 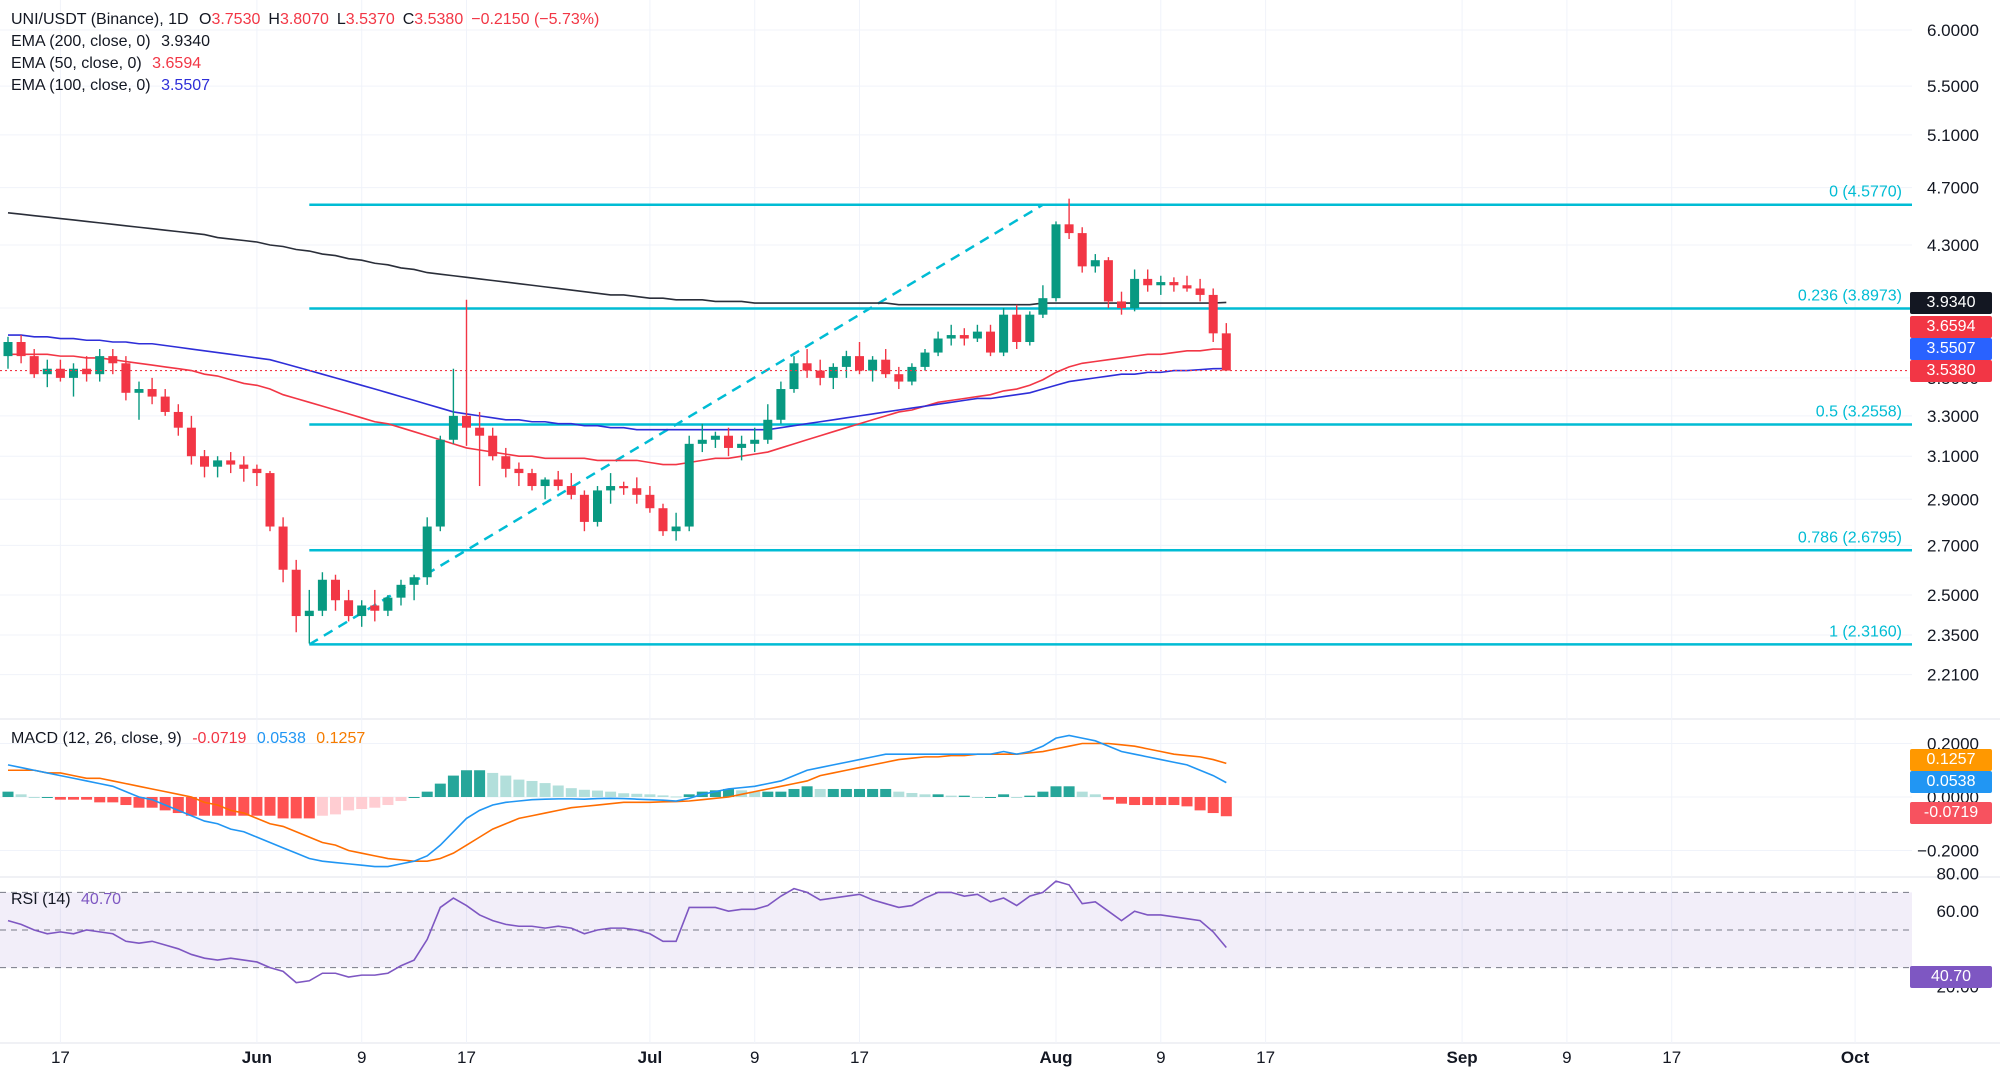 What do you see at coordinates (236, 19) in the screenshot?
I see `open-value: 3.7530` at bounding box center [236, 19].